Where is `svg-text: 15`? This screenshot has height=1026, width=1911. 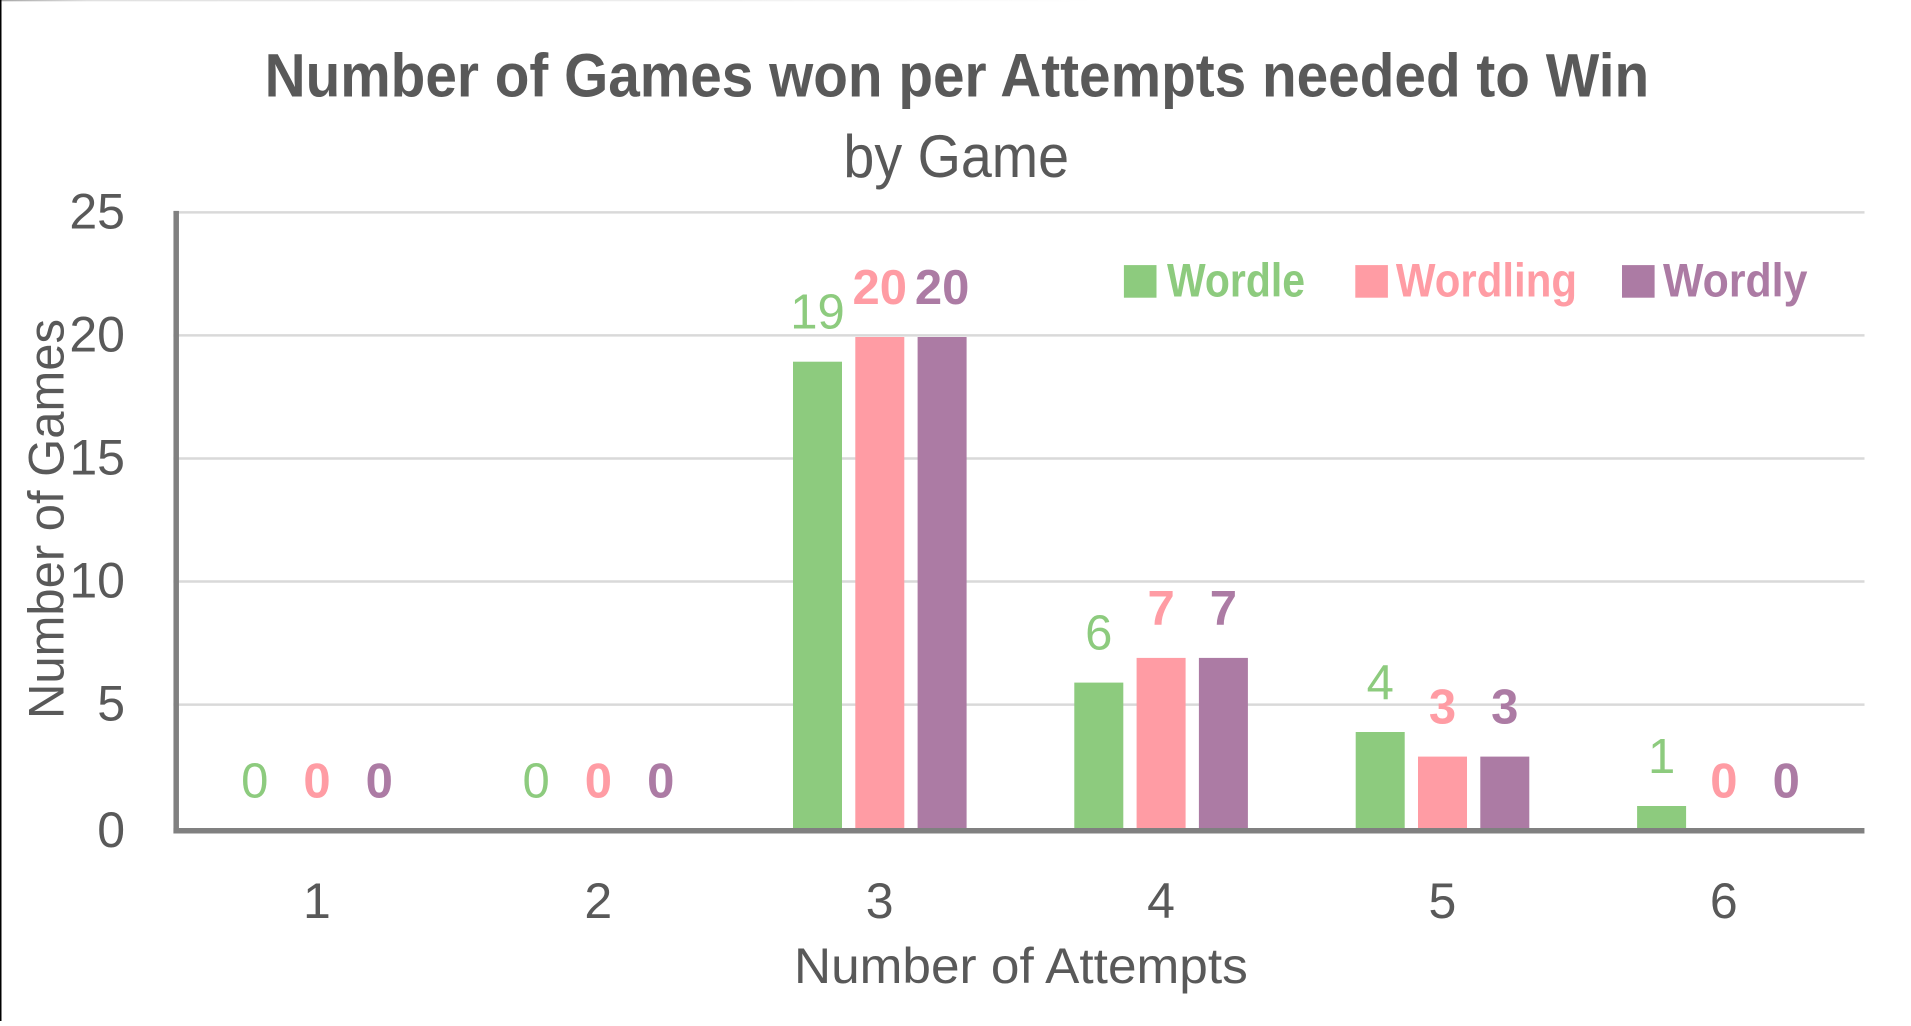
svg-text: 15 is located at coordinates (97, 458).